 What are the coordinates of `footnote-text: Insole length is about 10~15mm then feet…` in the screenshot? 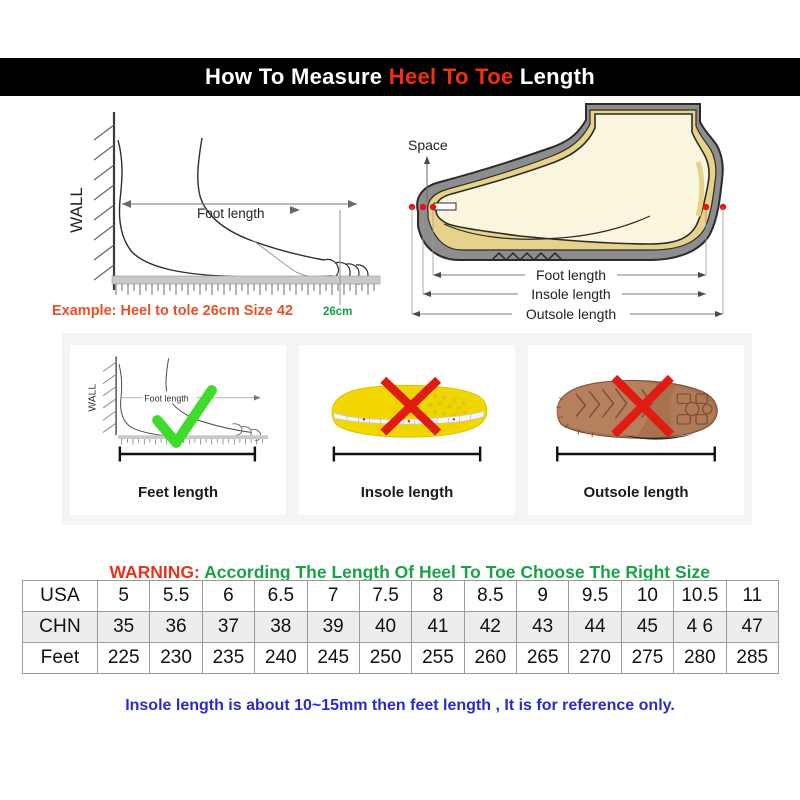 It's located at (400, 705).